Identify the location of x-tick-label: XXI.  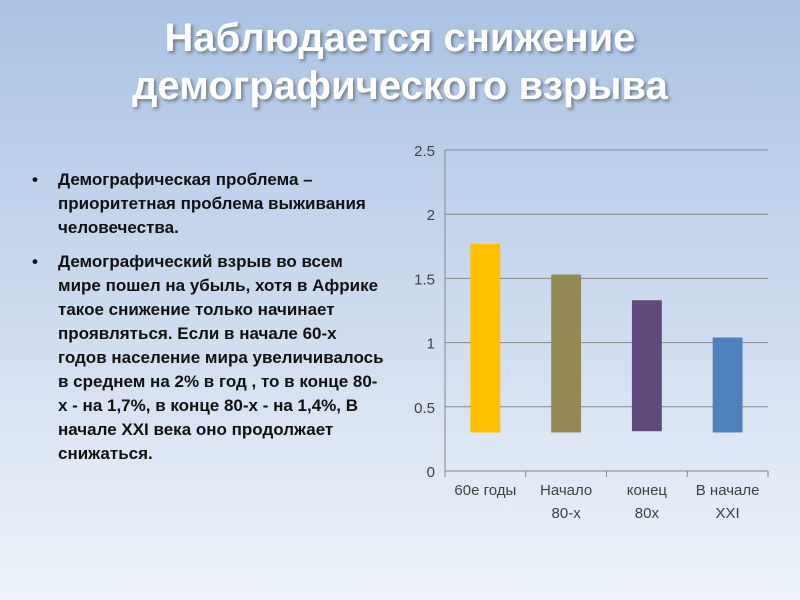
(728, 513).